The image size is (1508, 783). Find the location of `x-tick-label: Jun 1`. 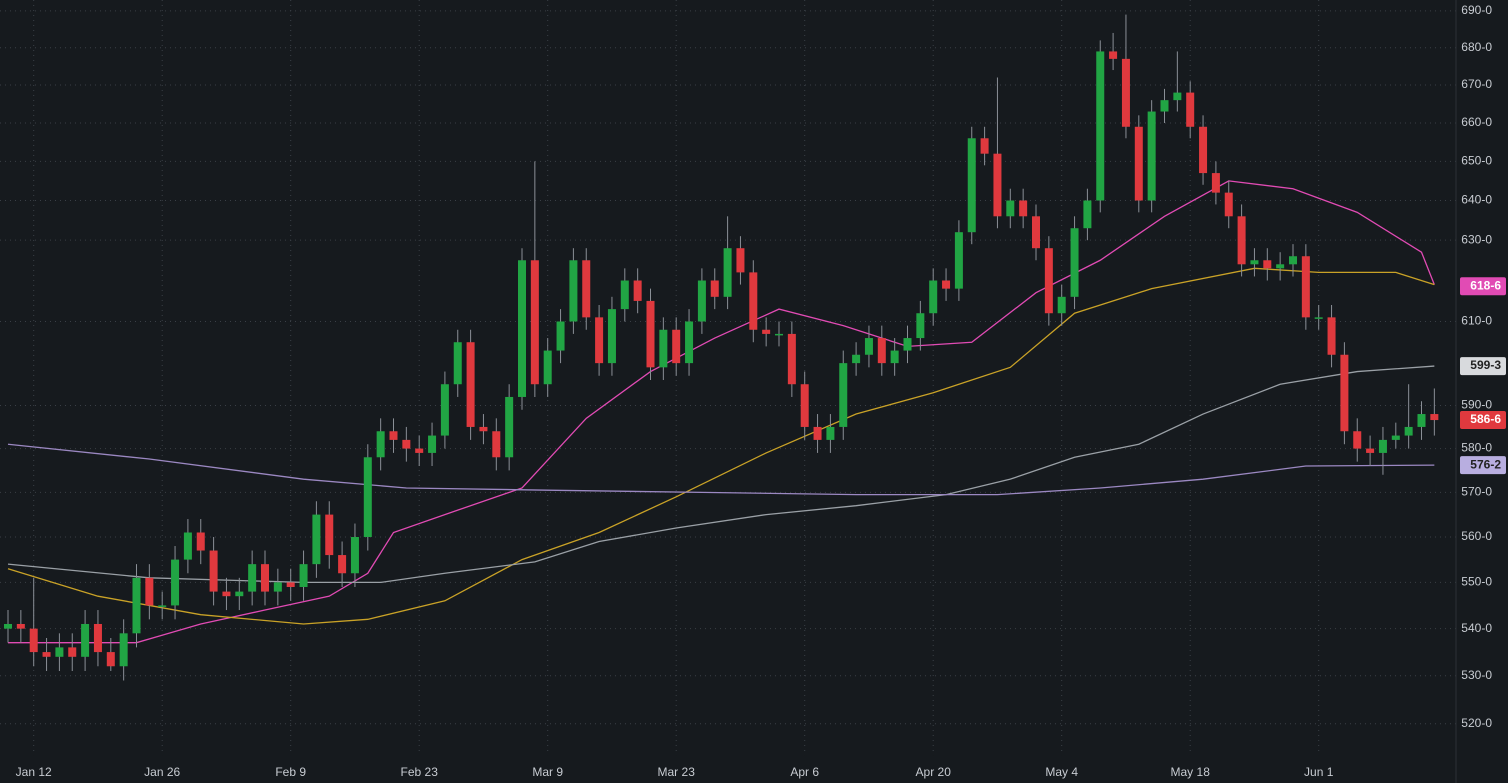

x-tick-label: Jun 1 is located at coordinates (1319, 772).